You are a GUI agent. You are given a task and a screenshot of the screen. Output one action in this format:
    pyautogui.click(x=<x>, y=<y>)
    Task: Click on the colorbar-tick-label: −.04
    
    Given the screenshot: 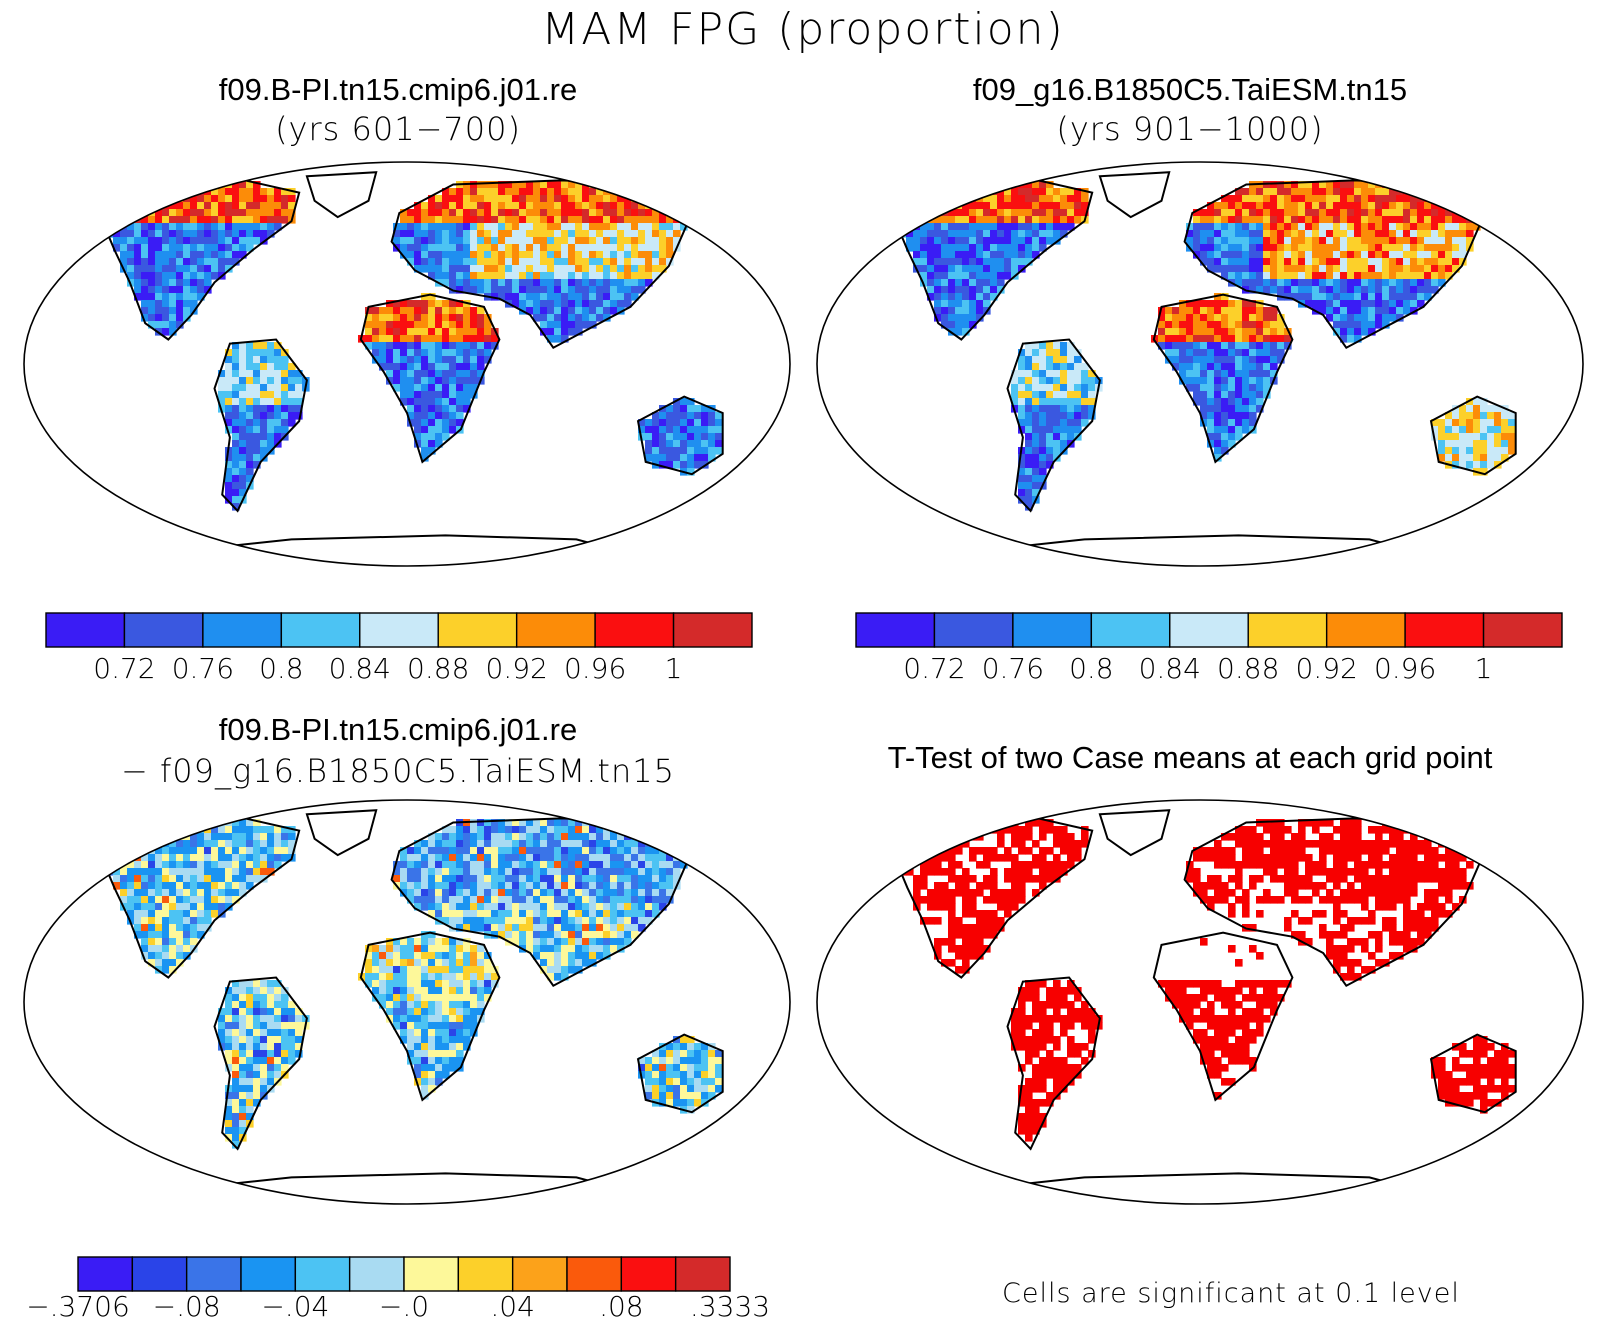 What is the action you would take?
    pyautogui.click(x=295, y=1306)
    